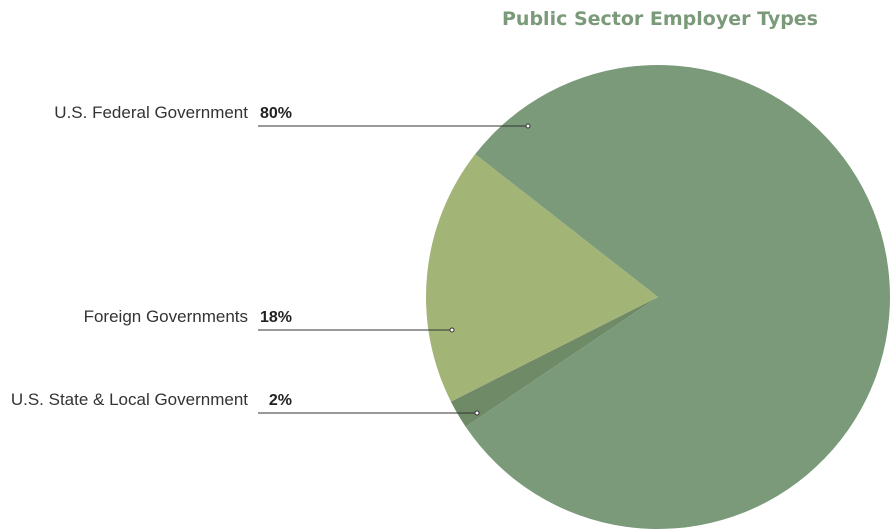 This screenshot has height=530, width=894. Describe the element at coordinates (452, 330) in the screenshot. I see `leader-dot-foreign-governments` at that location.